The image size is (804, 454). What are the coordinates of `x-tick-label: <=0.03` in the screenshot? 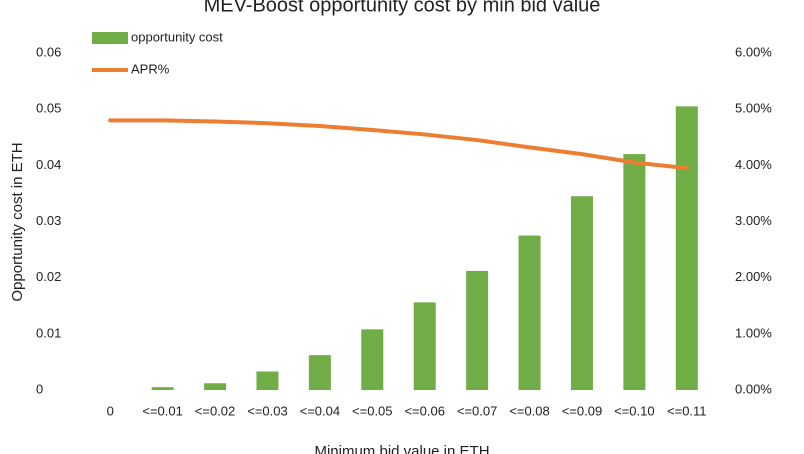 It's located at (267, 410).